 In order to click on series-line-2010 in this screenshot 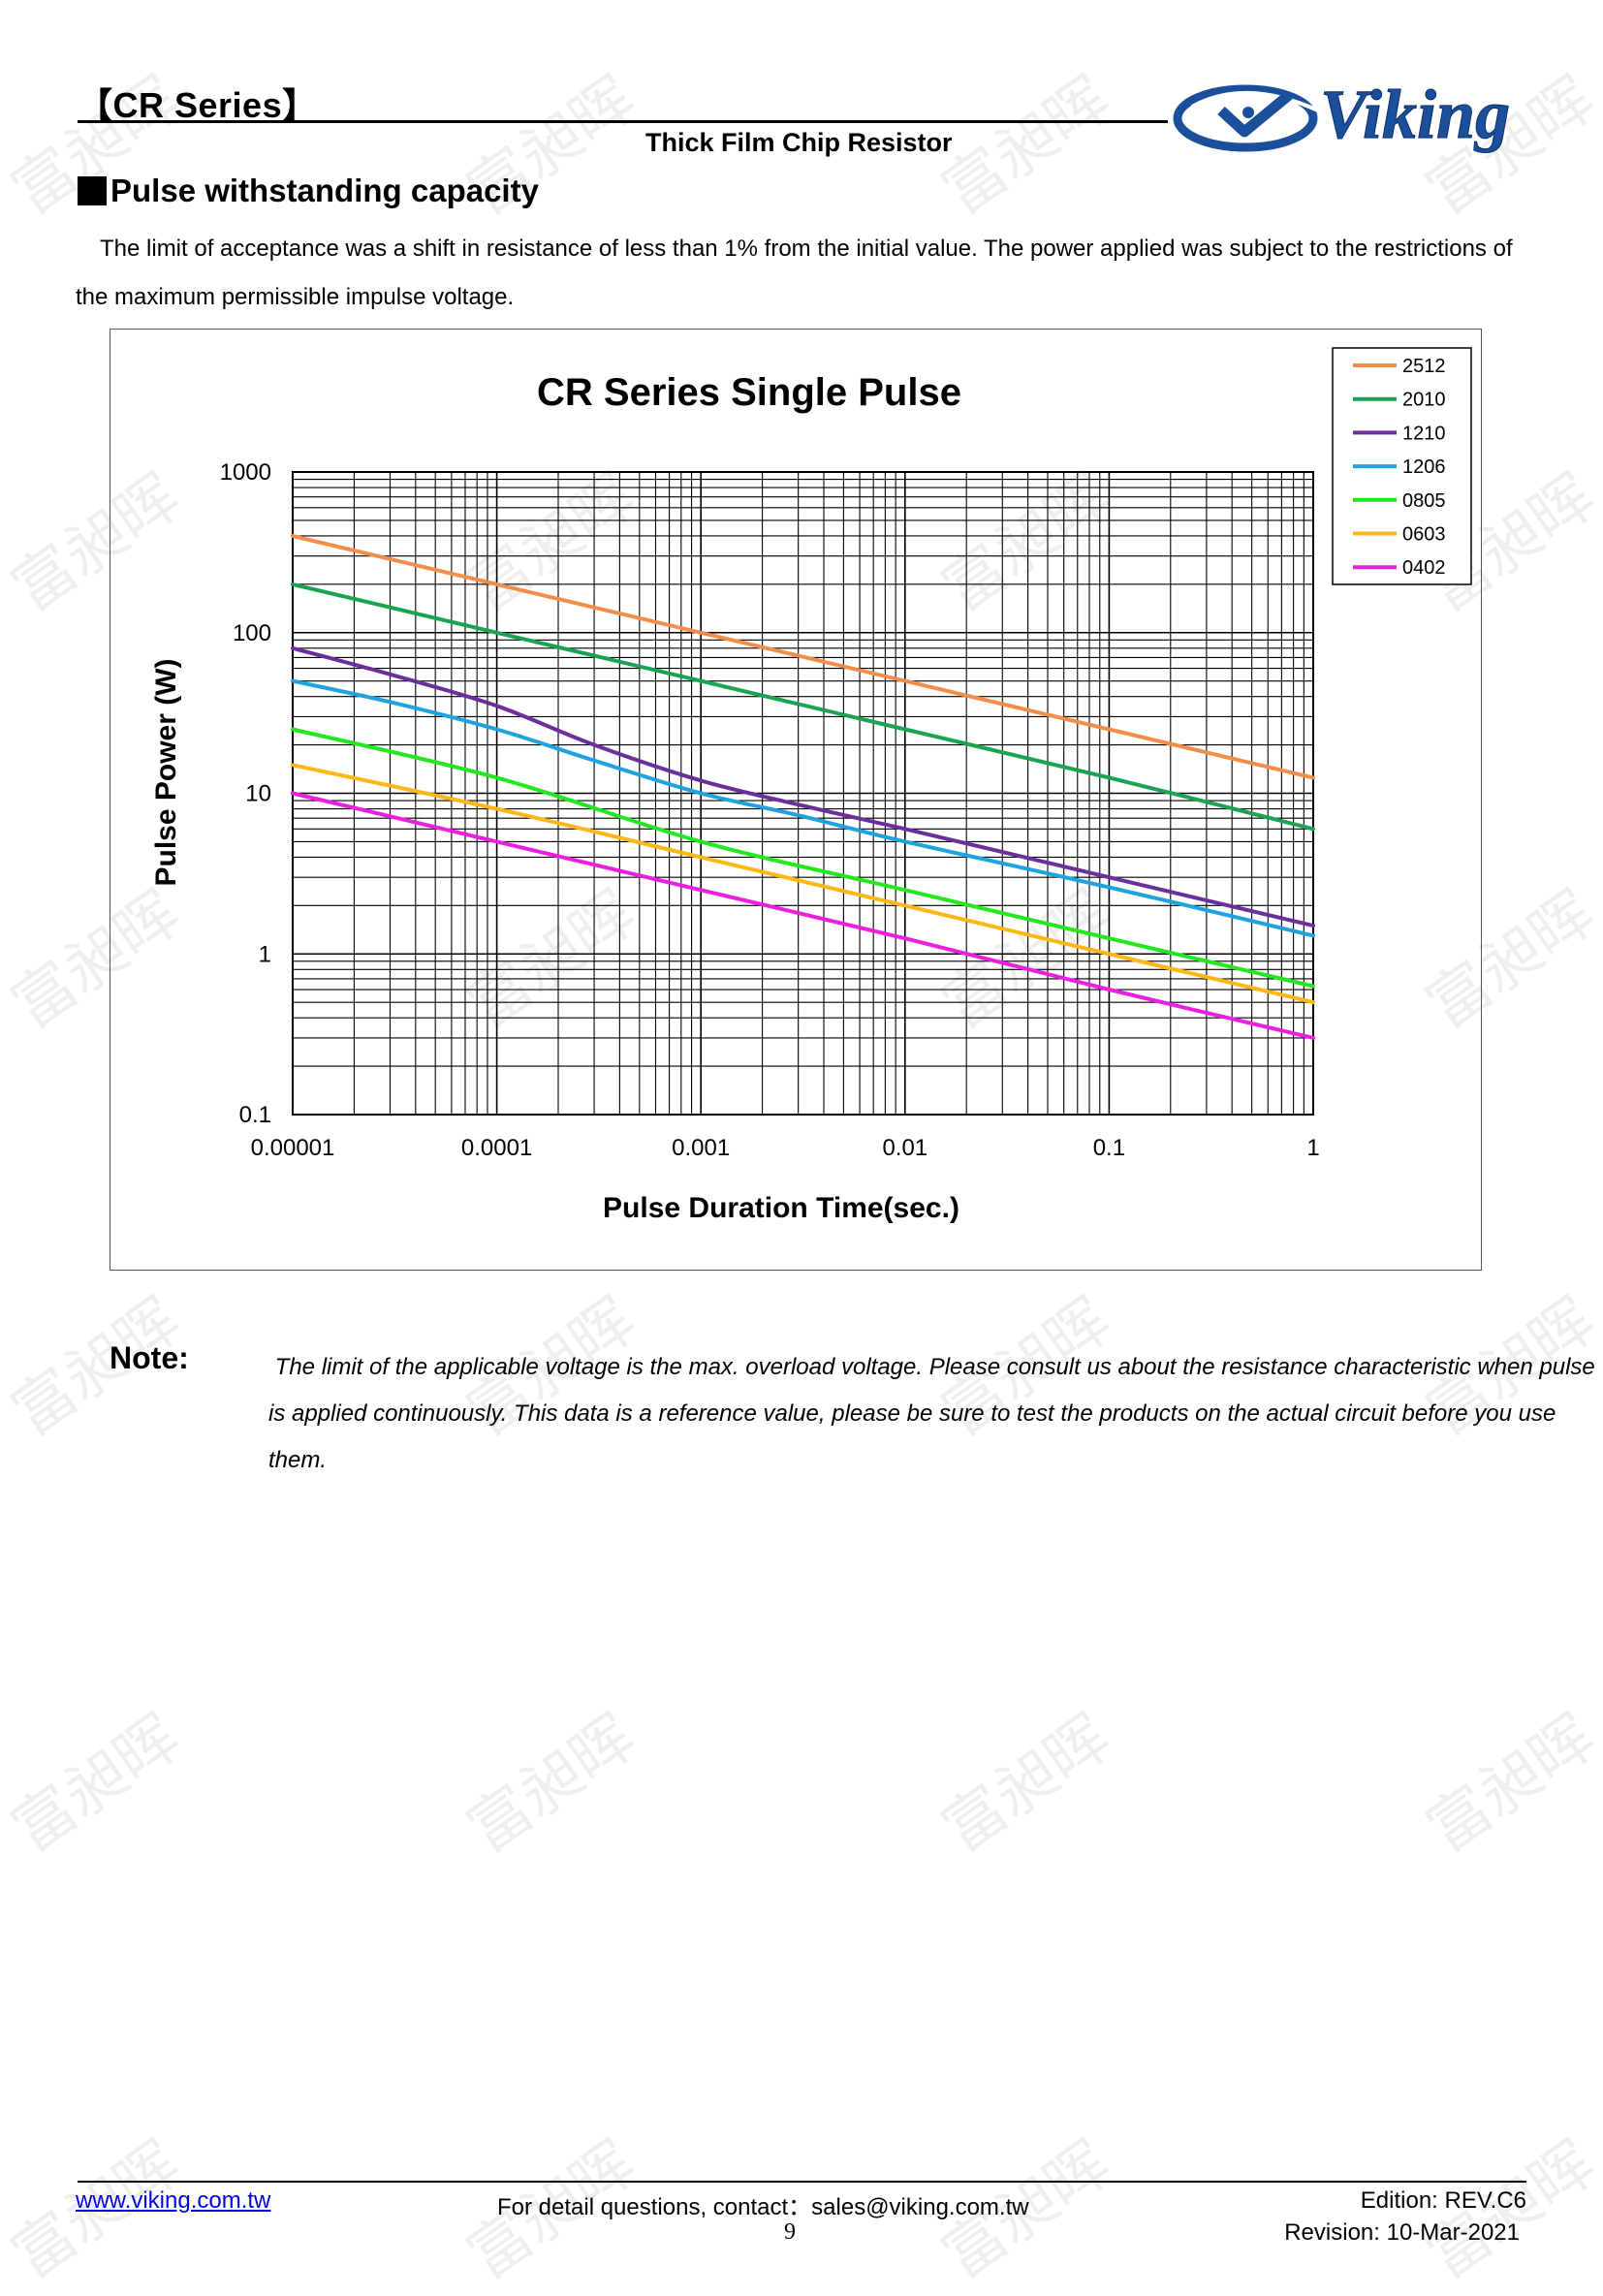, I will do `click(803, 707)`.